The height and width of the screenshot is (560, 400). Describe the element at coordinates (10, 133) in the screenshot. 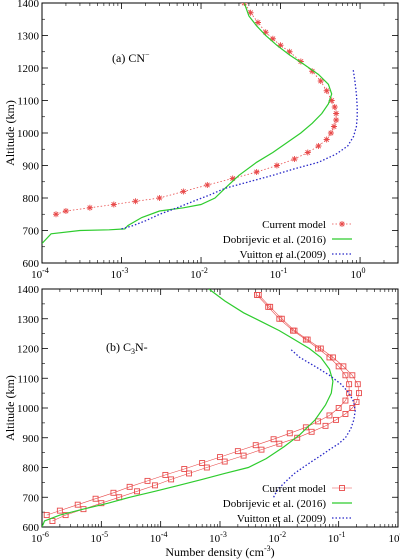

I see `y-axis-label: Altitude (km)` at that location.